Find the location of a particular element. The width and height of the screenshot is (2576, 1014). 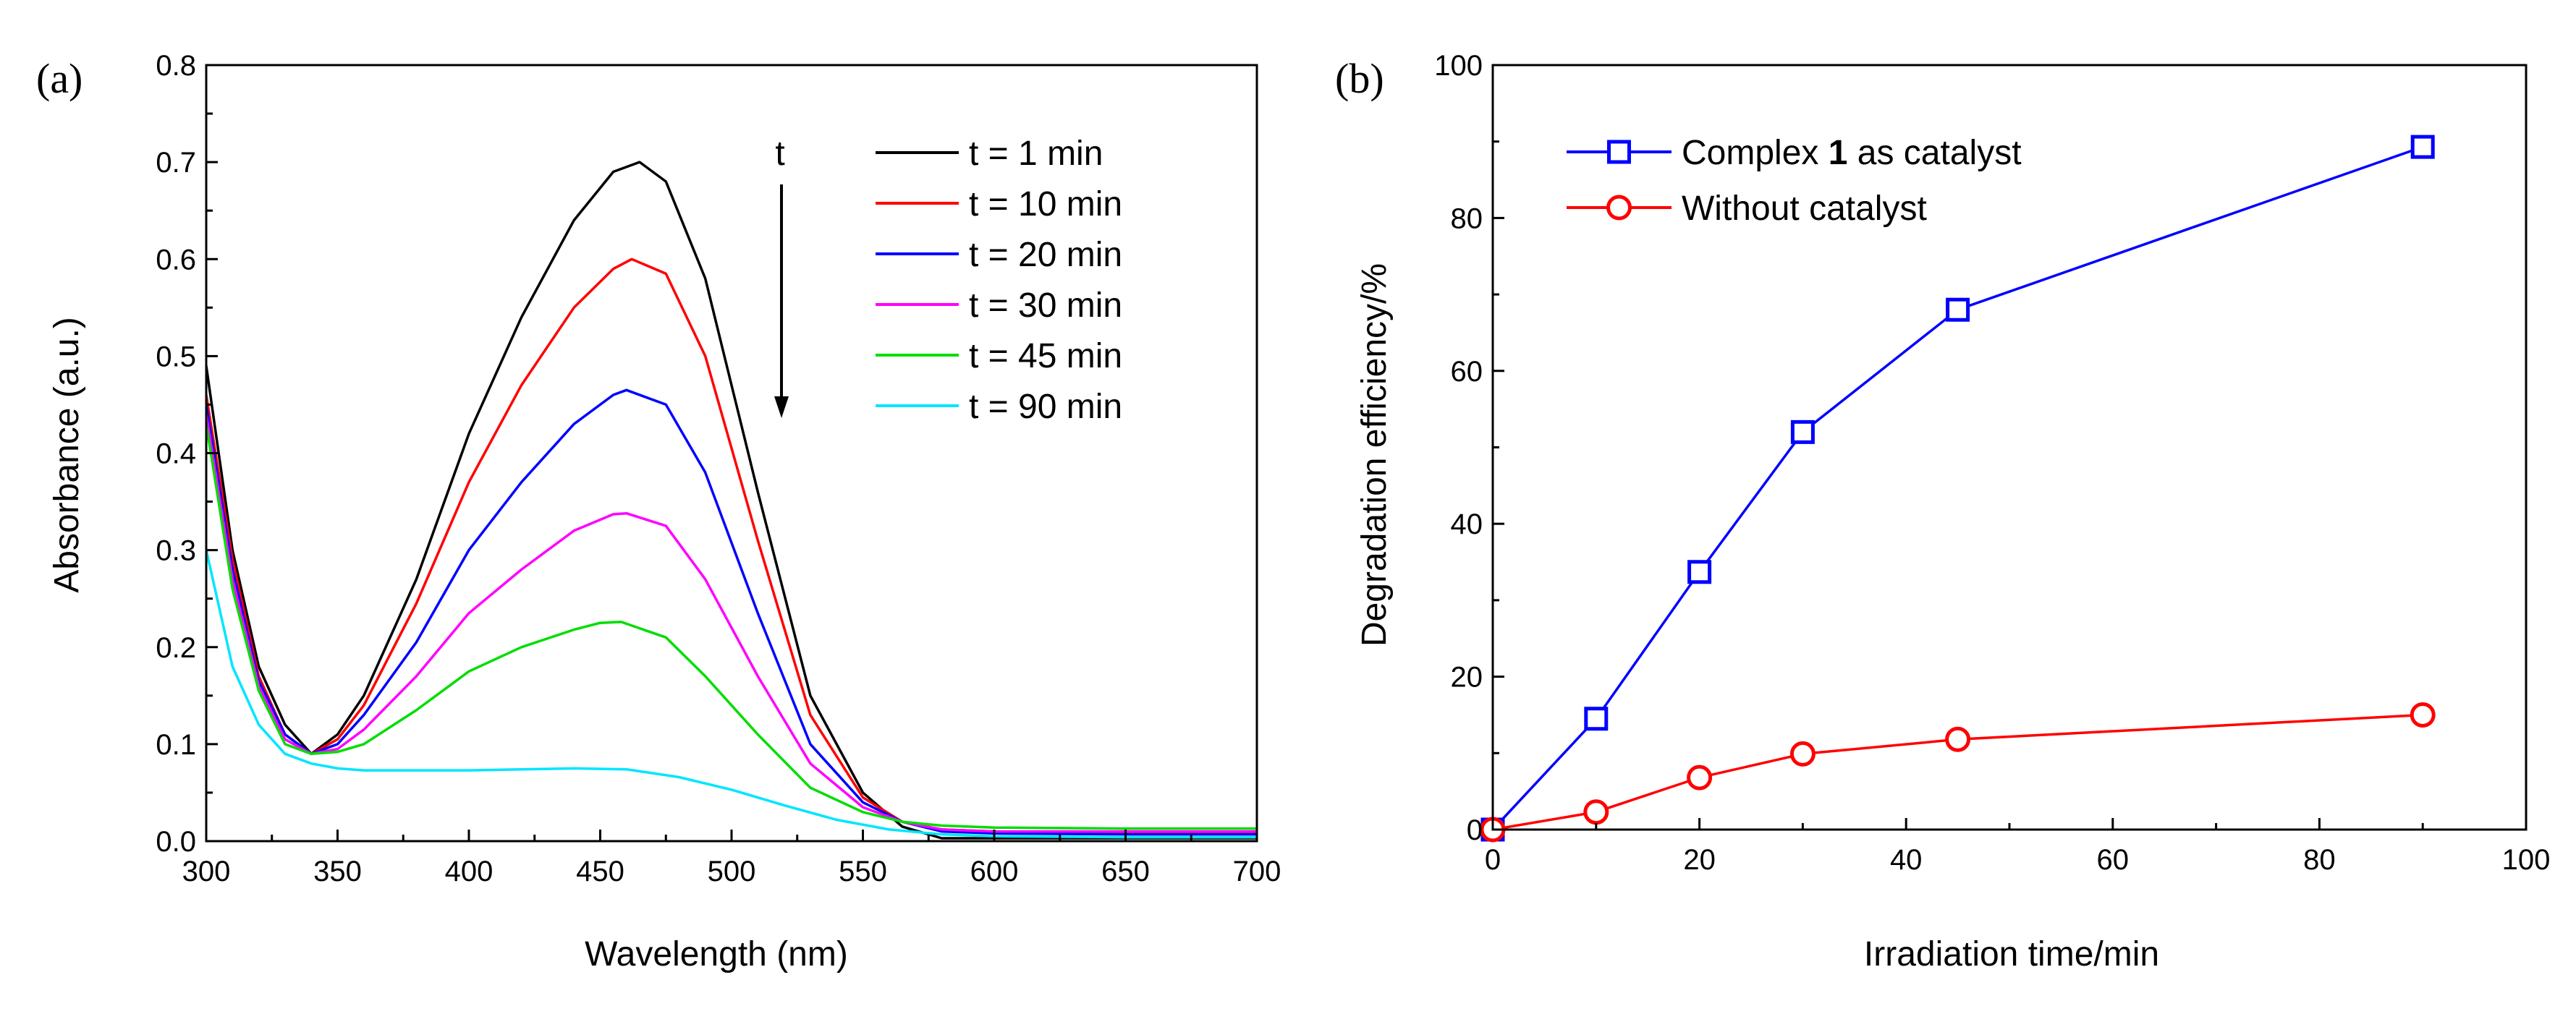

y-tick-label: 0.4 is located at coordinates (176, 454).